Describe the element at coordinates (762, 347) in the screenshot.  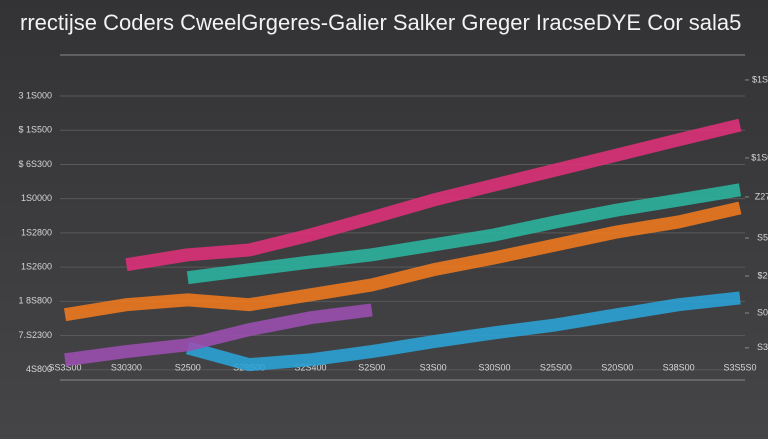
I see `y2-tick-label: S30` at that location.